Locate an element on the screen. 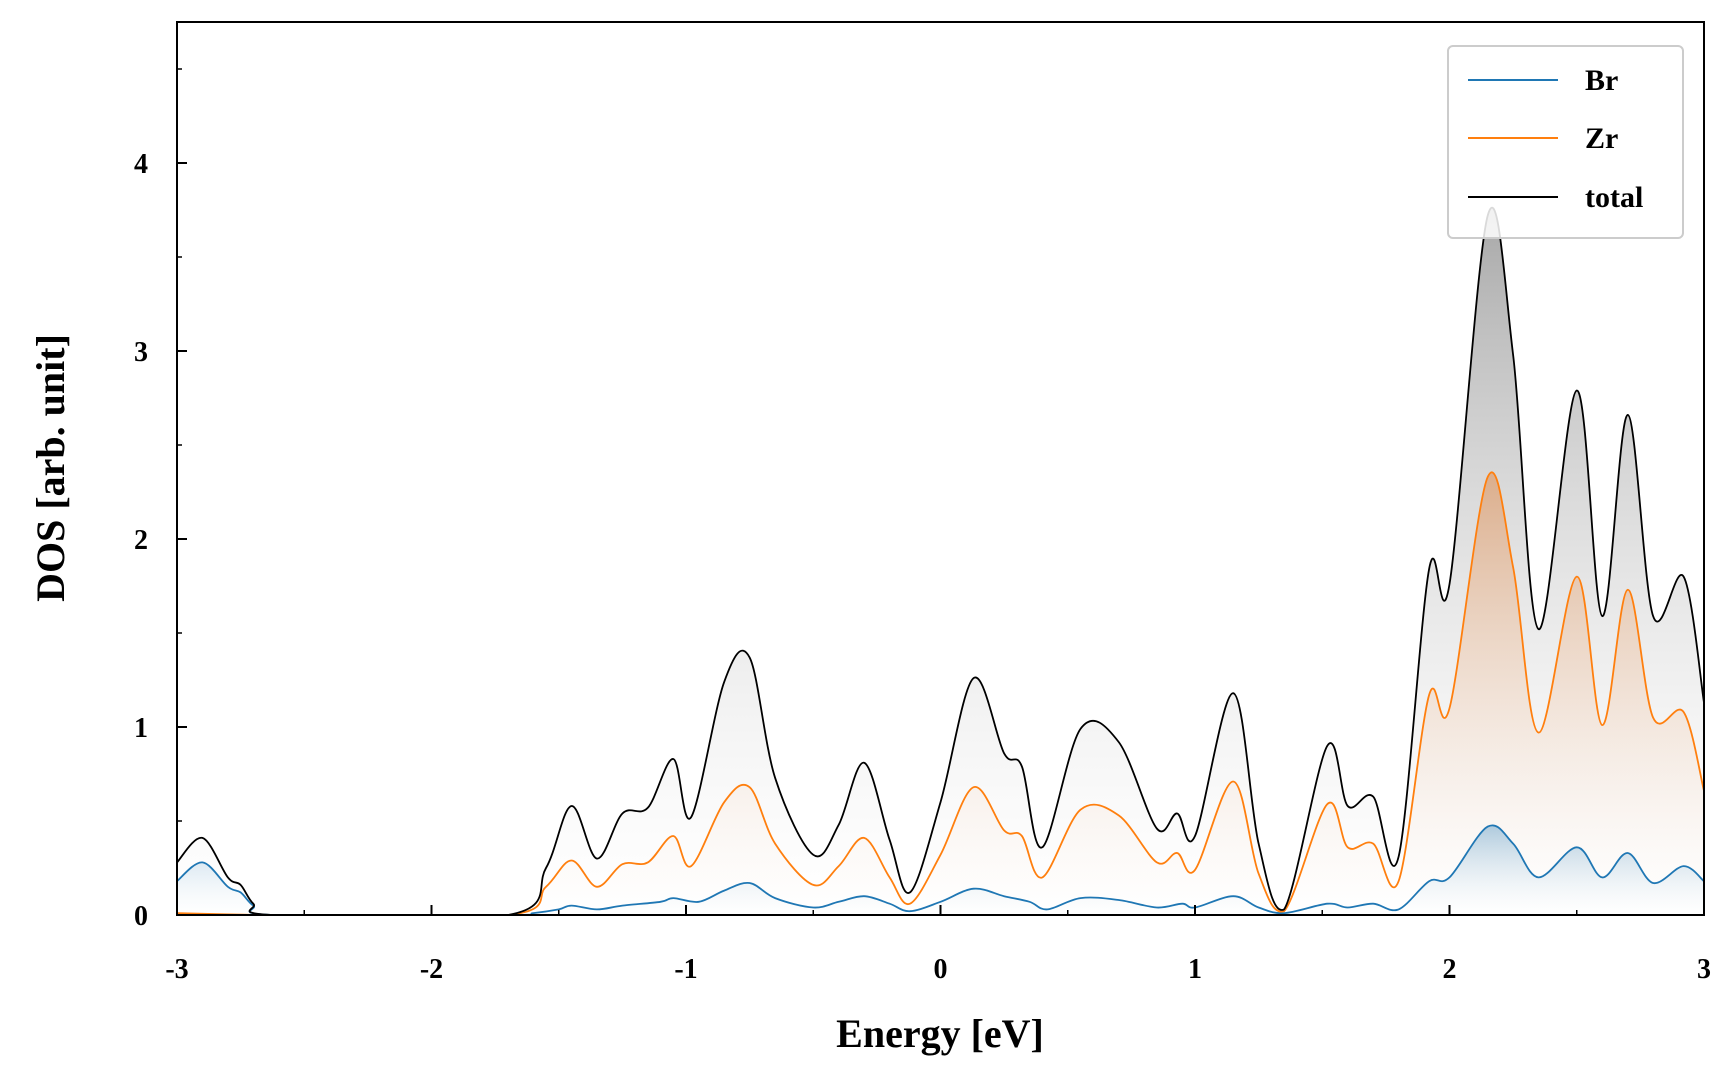  x-tick-label: -1 is located at coordinates (685, 969).